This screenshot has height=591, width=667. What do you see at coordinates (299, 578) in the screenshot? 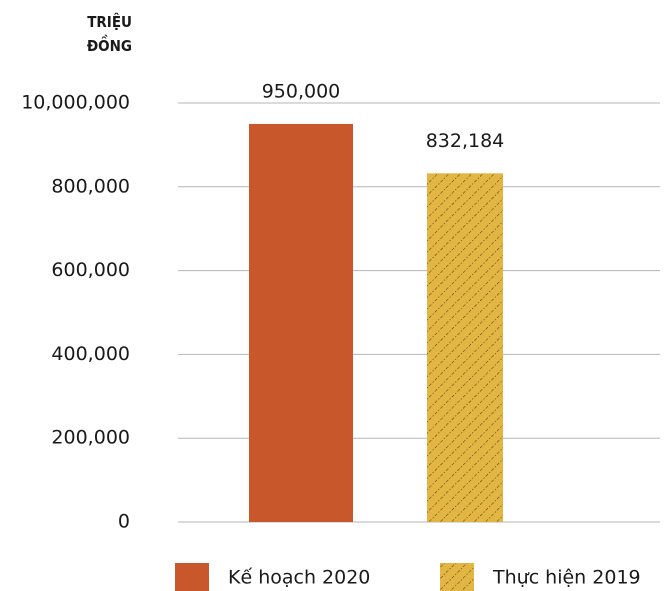
I see `legend-label: Kế hoạch 2020` at bounding box center [299, 578].